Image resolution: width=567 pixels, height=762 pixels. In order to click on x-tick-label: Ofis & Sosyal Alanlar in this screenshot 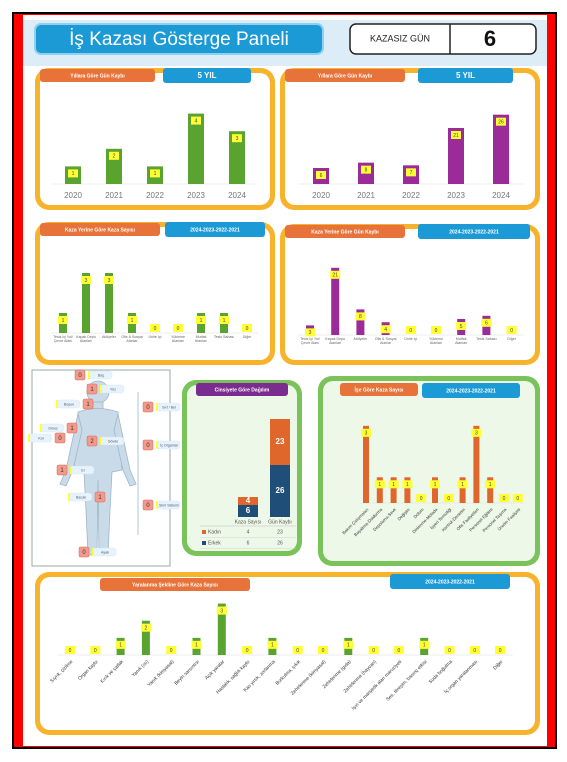, I will do `click(385, 341)`.